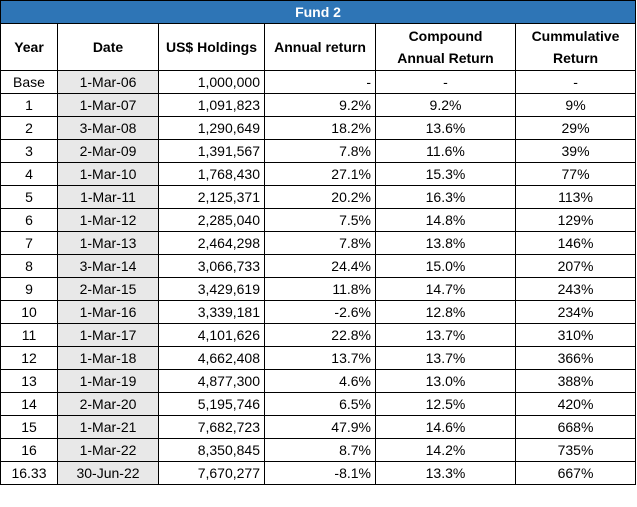 The height and width of the screenshot is (507, 637). I want to click on table-row: 11 1-Mar-17 4,101,626 22.8% 13.7% 310%, so click(318, 335).